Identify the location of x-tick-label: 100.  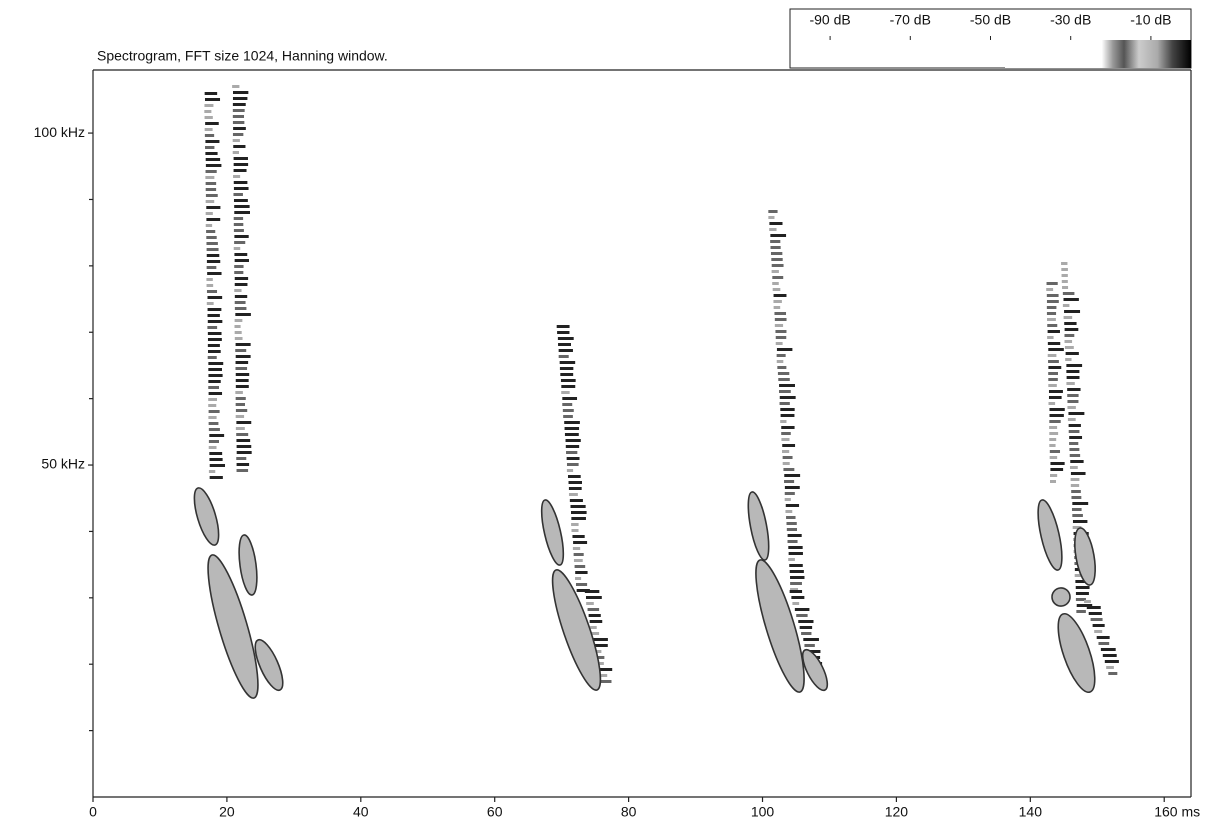
(763, 812).